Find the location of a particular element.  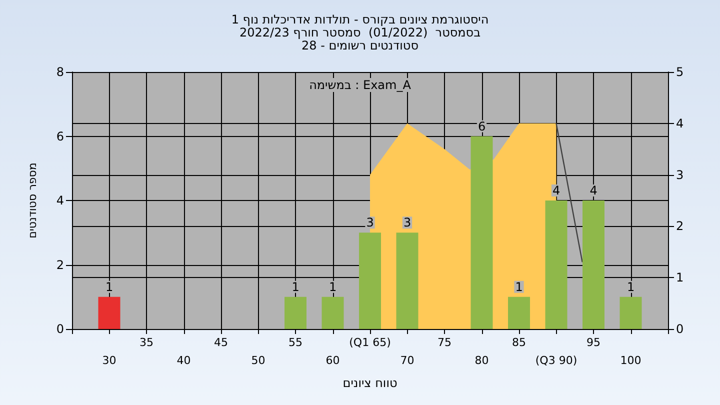

y-tick-label: 6 is located at coordinates (60, 136).